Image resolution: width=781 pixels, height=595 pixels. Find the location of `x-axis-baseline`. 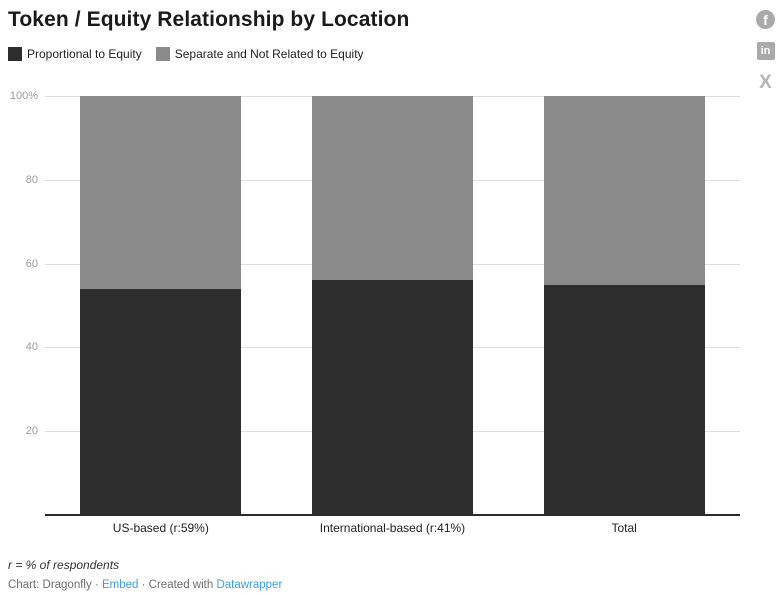

x-axis-baseline is located at coordinates (392, 515).